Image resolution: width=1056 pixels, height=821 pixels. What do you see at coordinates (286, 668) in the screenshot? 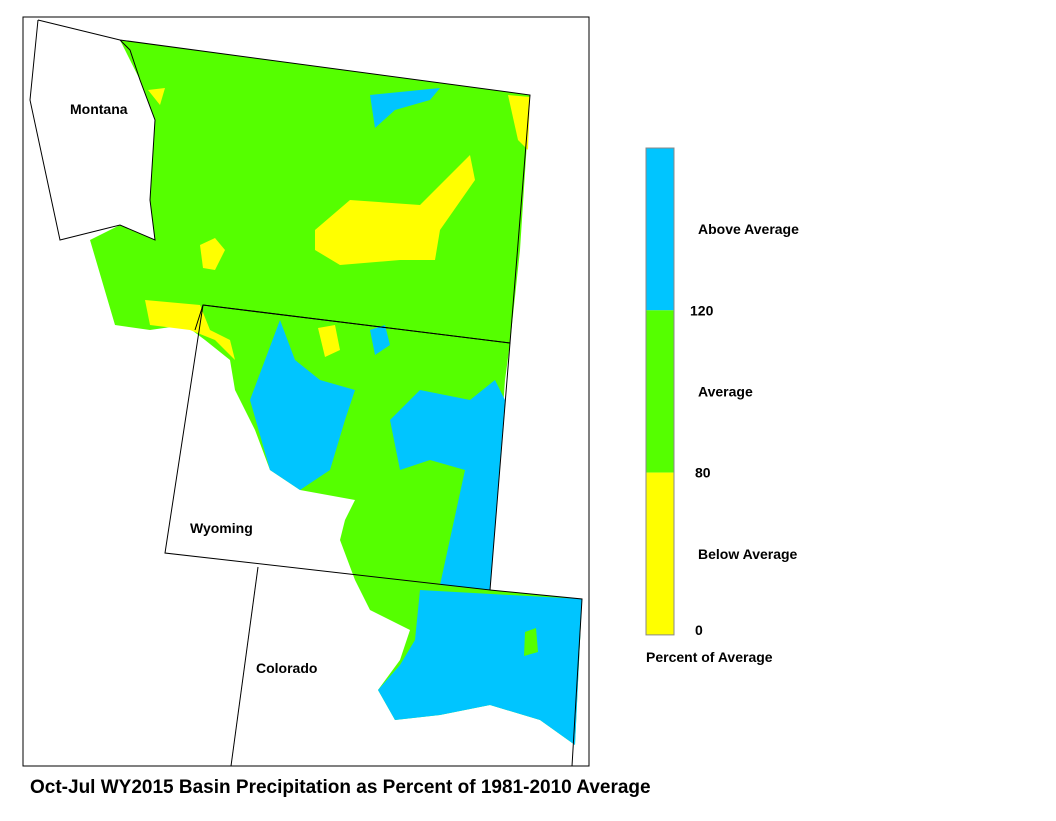
I see `state-label: Colorado` at bounding box center [286, 668].